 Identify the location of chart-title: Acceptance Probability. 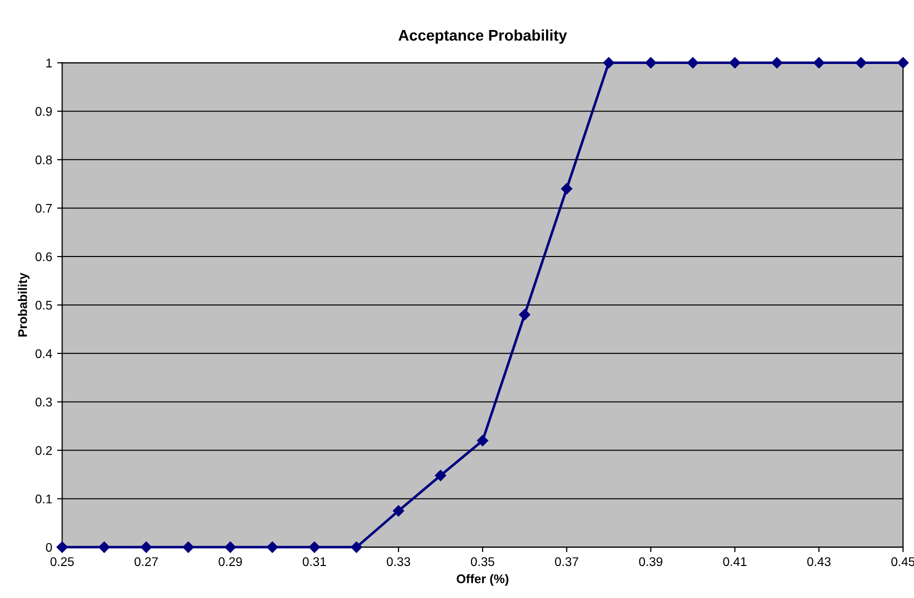
(482, 36).